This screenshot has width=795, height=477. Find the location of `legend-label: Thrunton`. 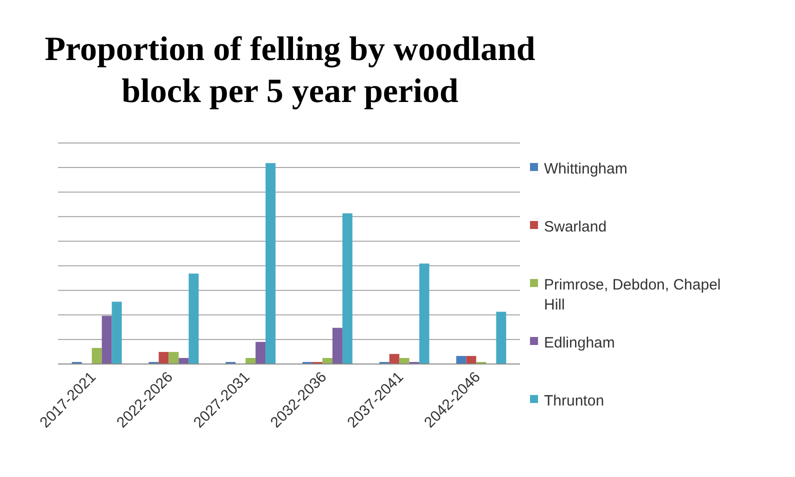

legend-label: Thrunton is located at coordinates (574, 401).